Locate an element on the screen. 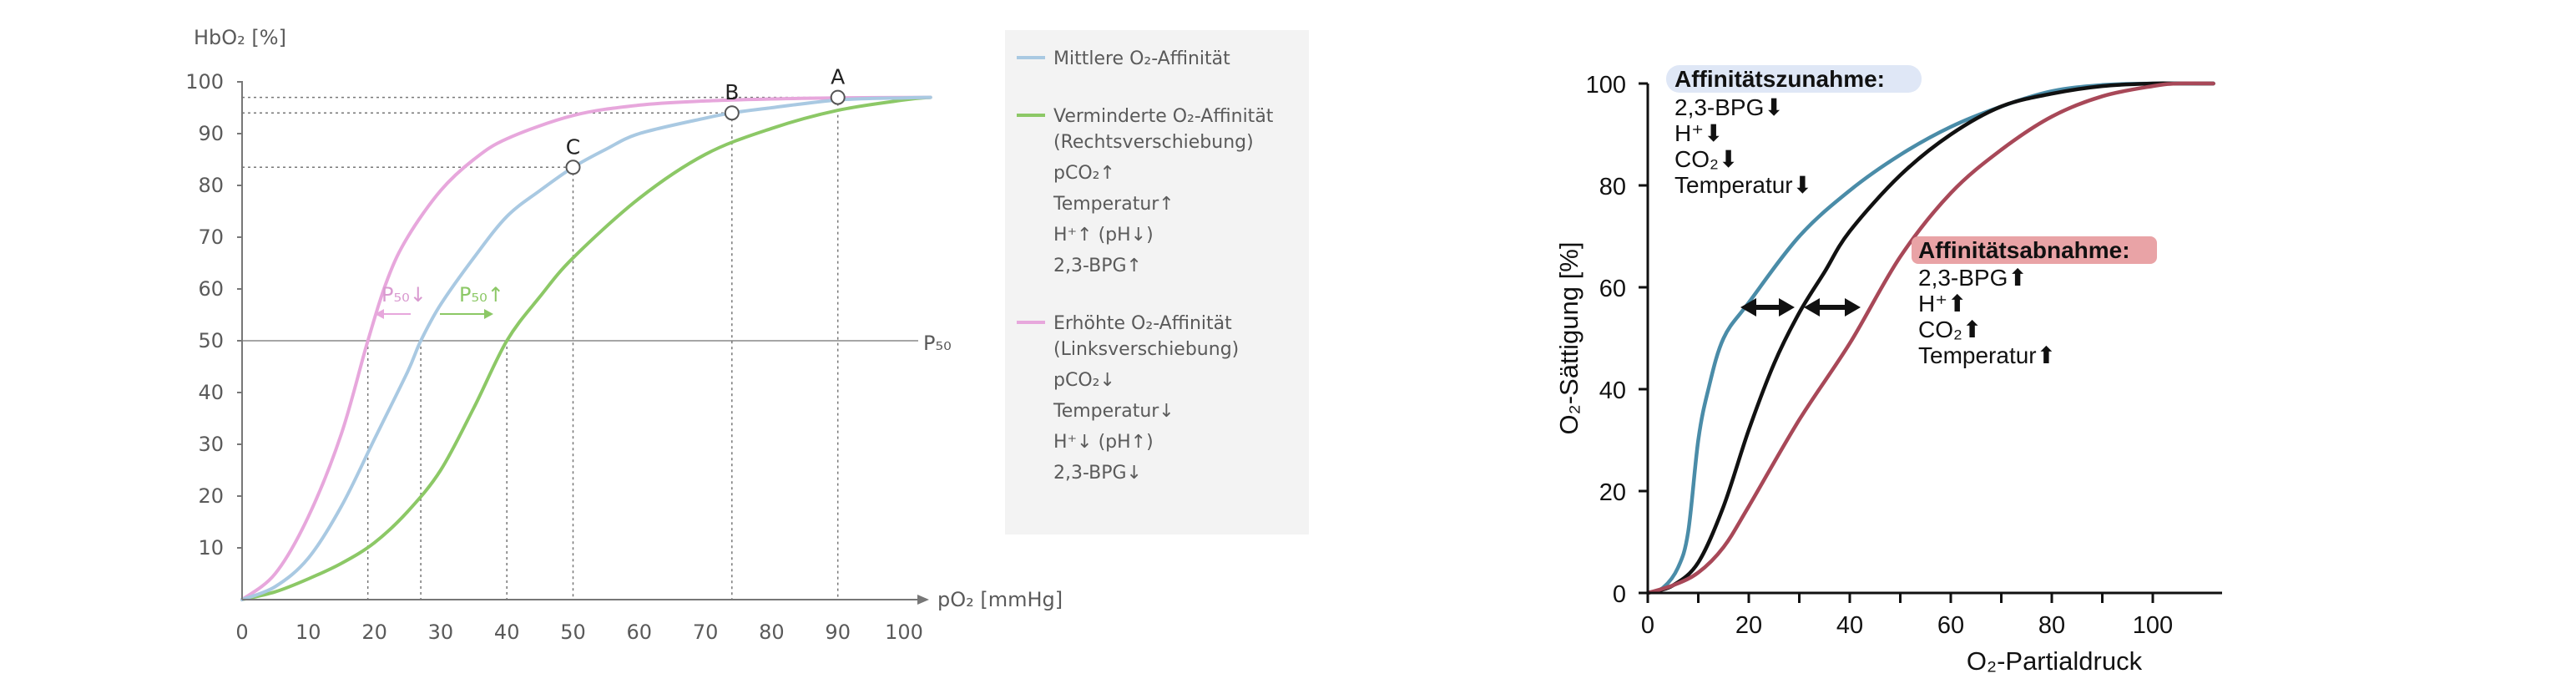 The width and height of the screenshot is (2576, 694). left-y-tick-90: 90 is located at coordinates (211, 133).